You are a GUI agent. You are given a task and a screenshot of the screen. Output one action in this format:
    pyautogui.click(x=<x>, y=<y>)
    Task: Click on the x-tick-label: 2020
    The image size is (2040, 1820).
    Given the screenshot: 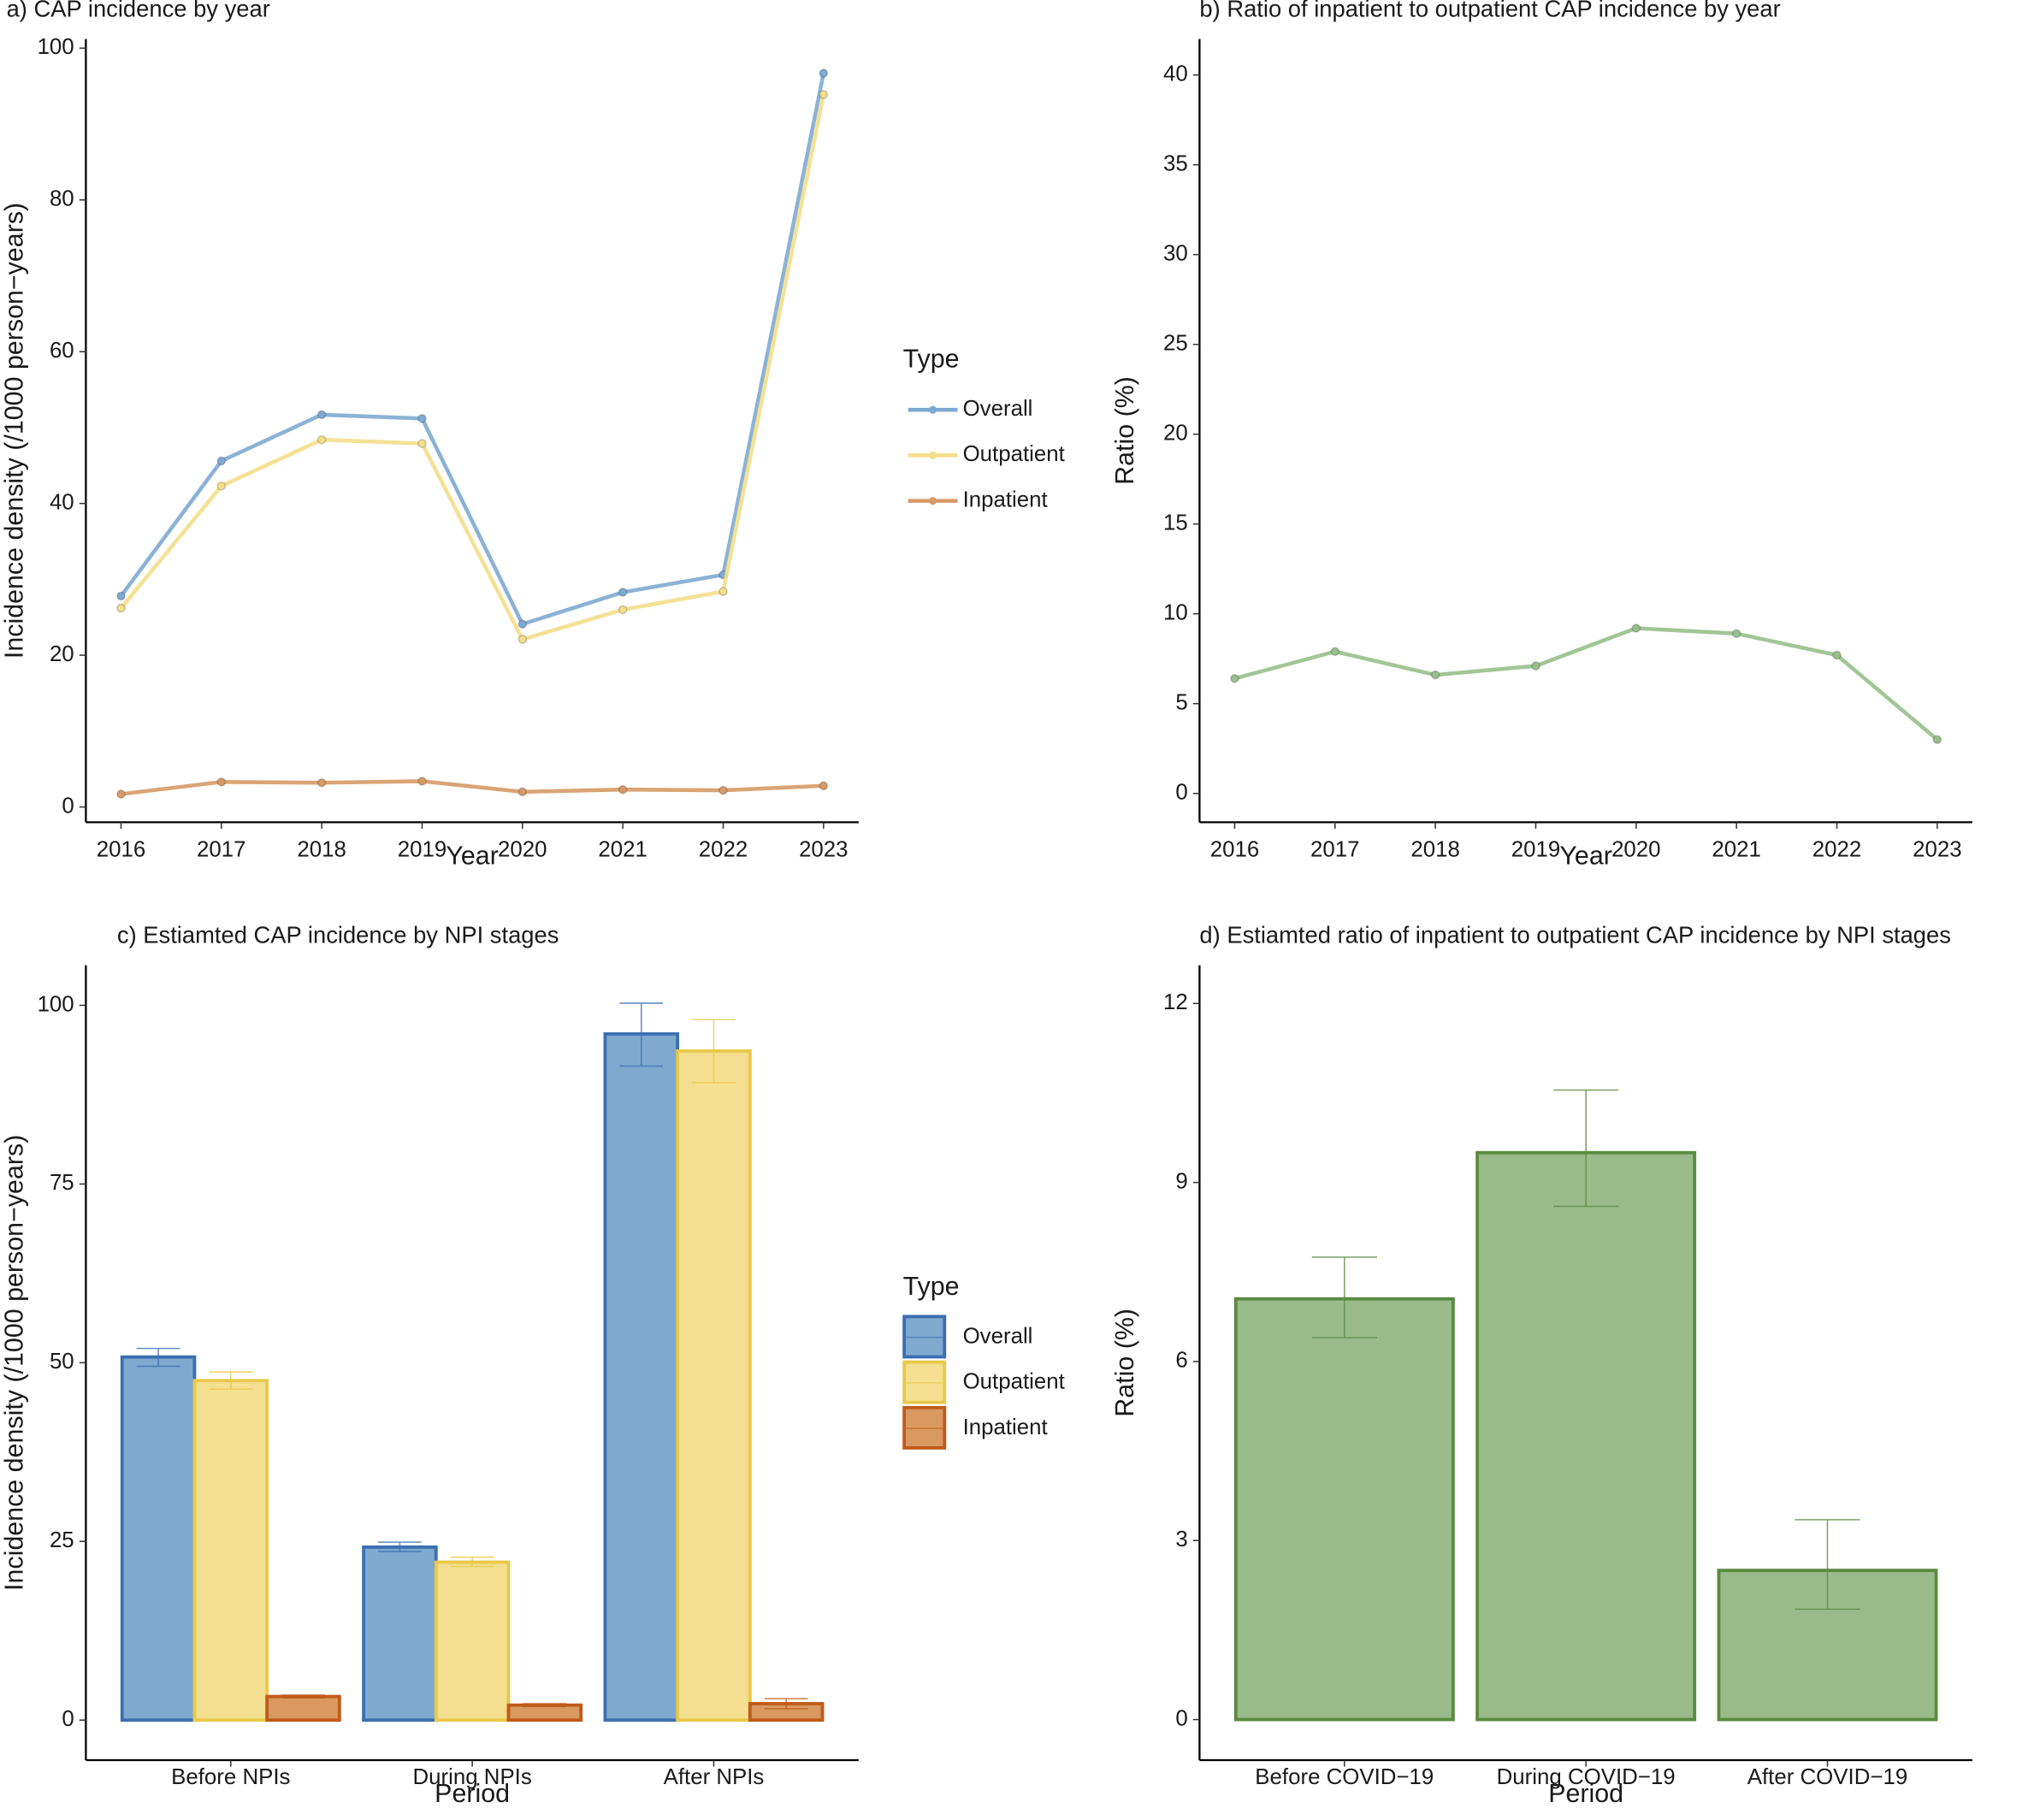 What is the action you would take?
    pyautogui.click(x=523, y=850)
    